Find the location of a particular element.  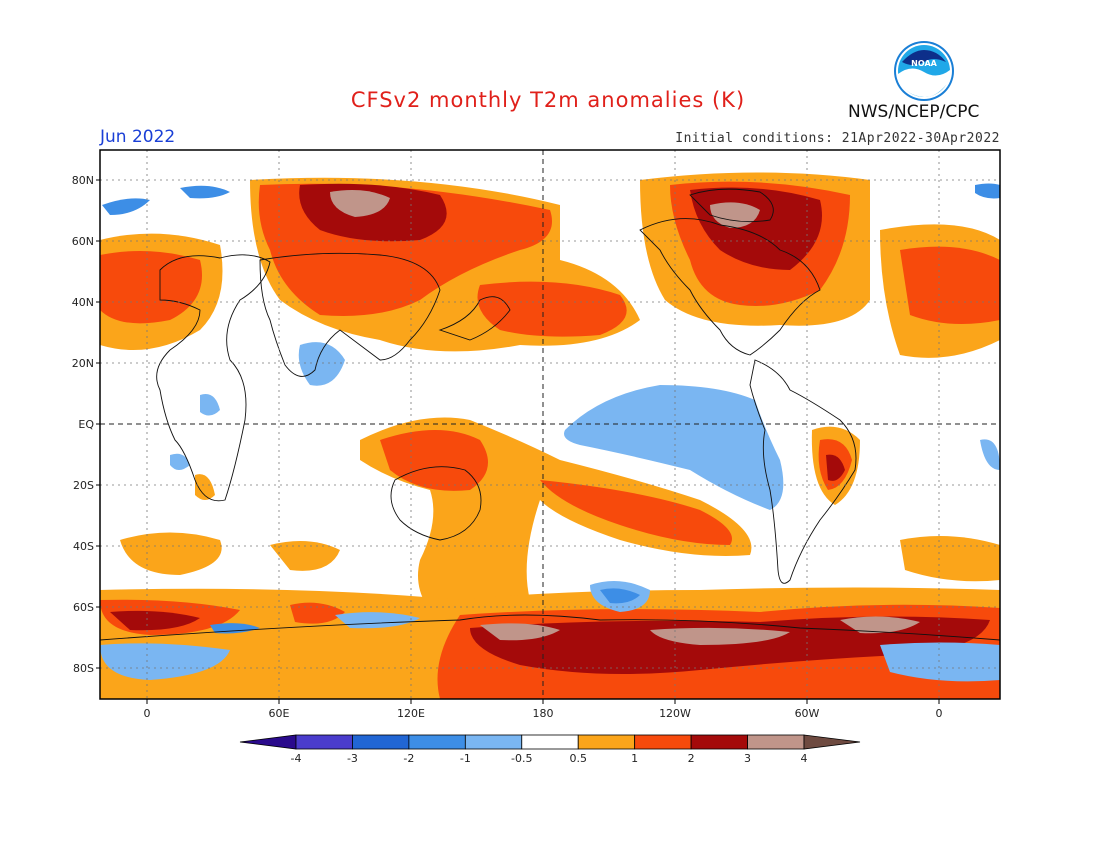

noaa-logo-icon: NOAA is located at coordinates (924, 71).